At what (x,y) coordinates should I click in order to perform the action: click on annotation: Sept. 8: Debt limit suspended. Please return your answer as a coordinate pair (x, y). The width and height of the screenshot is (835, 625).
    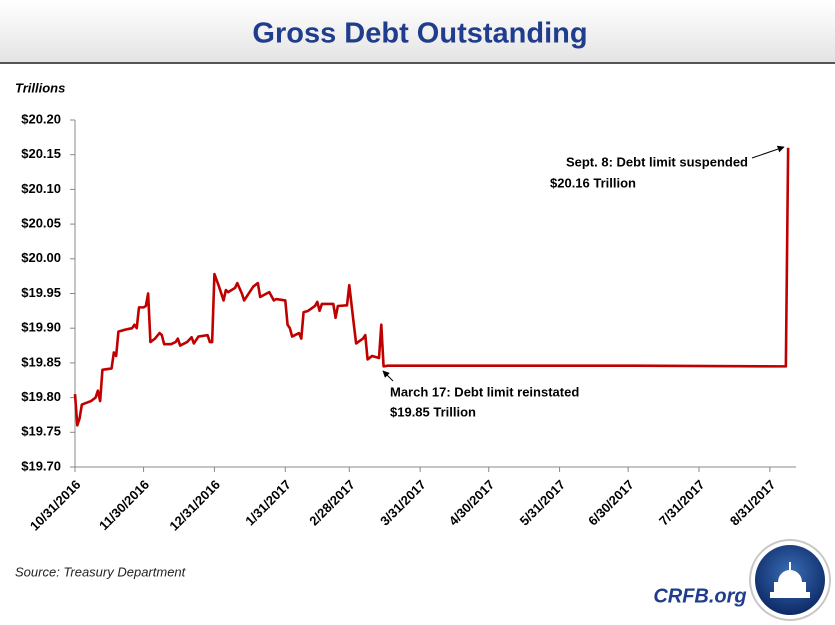
    Looking at the image, I should click on (657, 161).